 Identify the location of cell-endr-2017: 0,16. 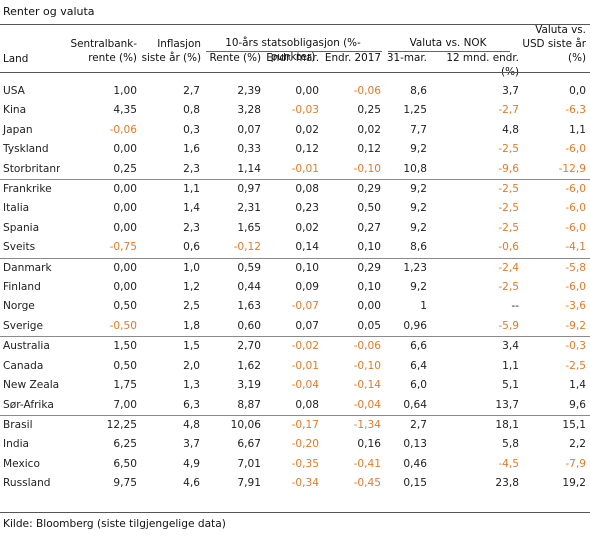
(369, 444).